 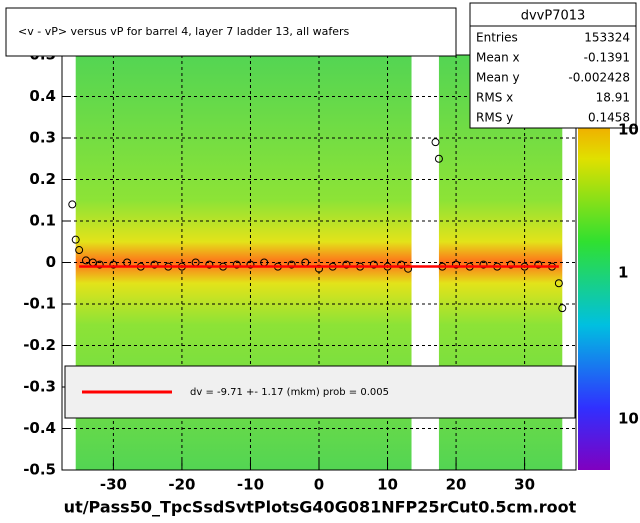 What do you see at coordinates (623, 273) in the screenshot?
I see `palette-label: 1` at bounding box center [623, 273].